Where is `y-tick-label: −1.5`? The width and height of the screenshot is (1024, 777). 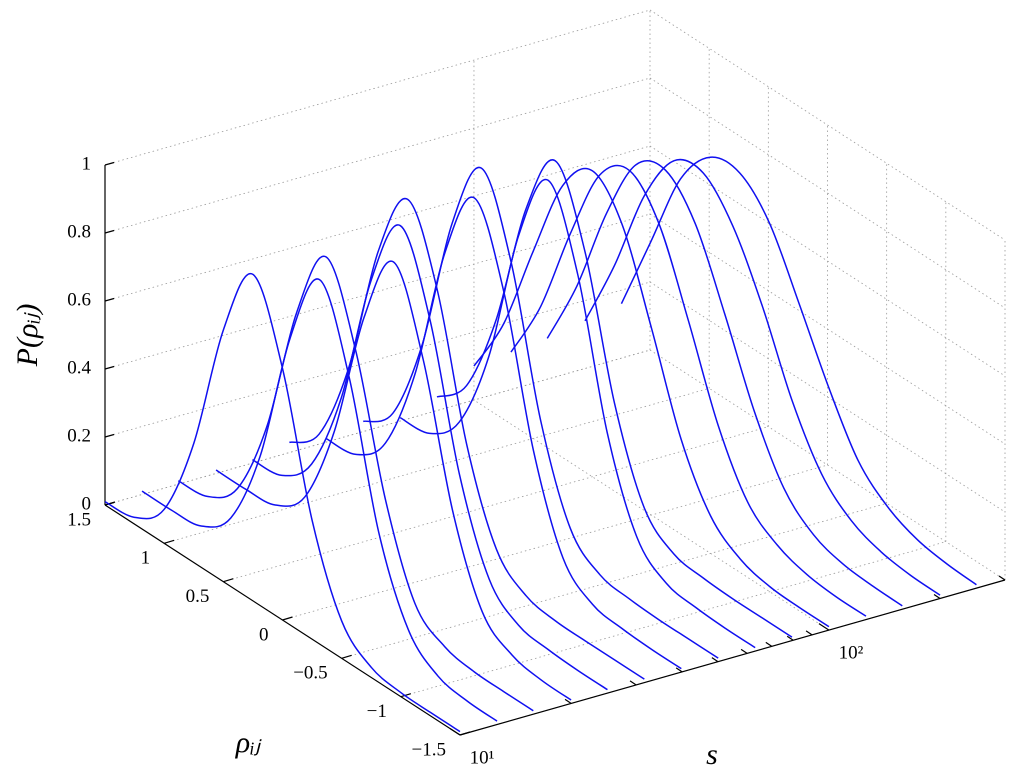
y-tick-label: −1.5 is located at coordinates (429, 749).